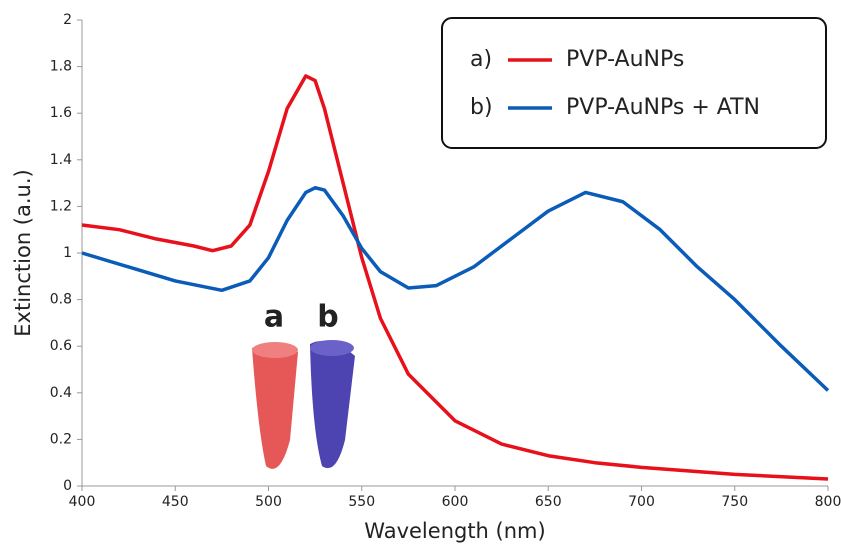 The width and height of the screenshot is (841, 546). What do you see at coordinates (82, 502) in the screenshot?
I see `x-tick-label: 400` at bounding box center [82, 502].